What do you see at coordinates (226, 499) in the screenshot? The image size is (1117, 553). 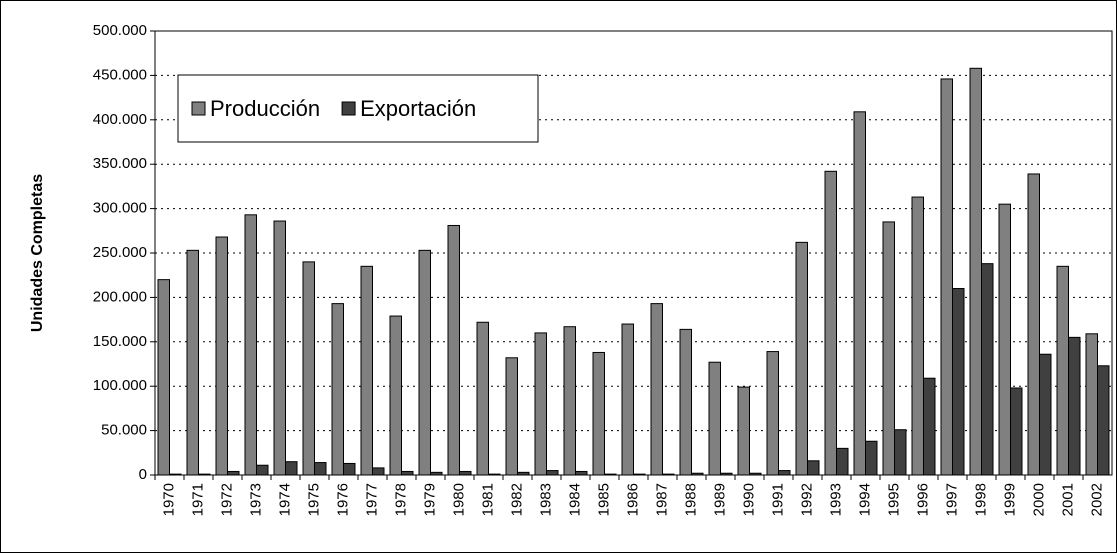 I see `x-tick-label: 1972` at bounding box center [226, 499].